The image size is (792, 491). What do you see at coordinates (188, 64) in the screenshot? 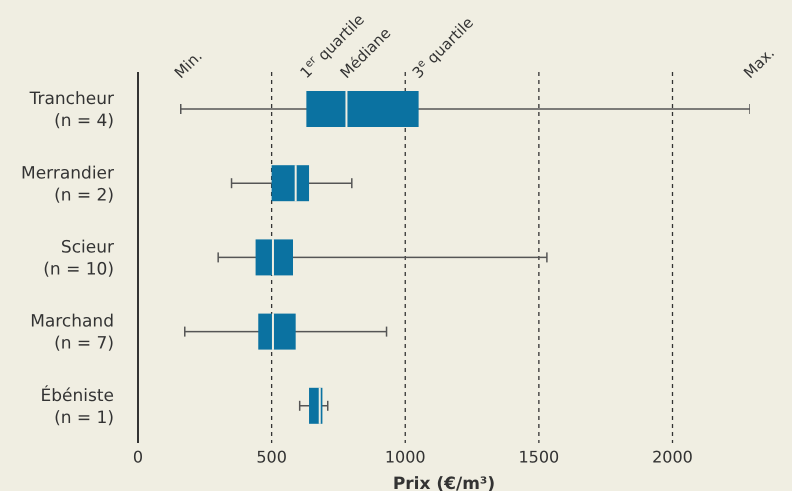
I see `annotation: Min.` at bounding box center [188, 64].